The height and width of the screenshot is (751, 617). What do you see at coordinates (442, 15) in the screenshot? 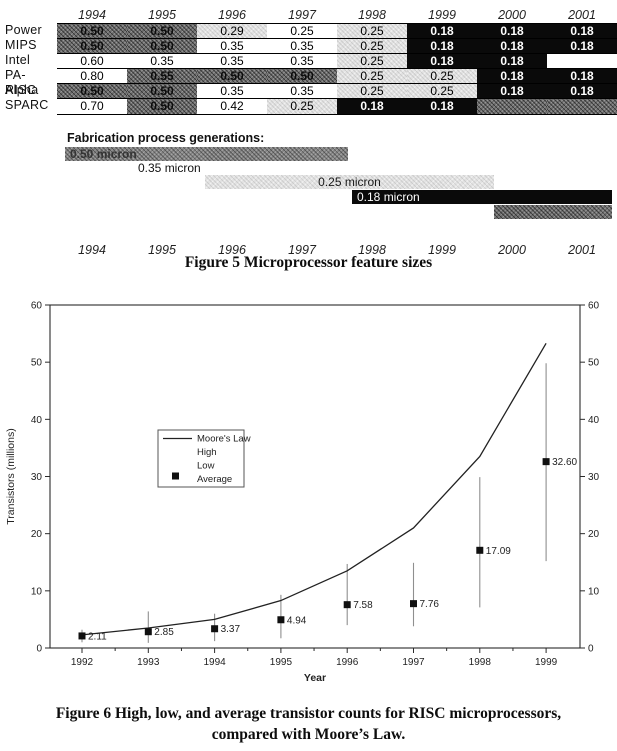
I see `table-year-label: 1999` at bounding box center [442, 15].